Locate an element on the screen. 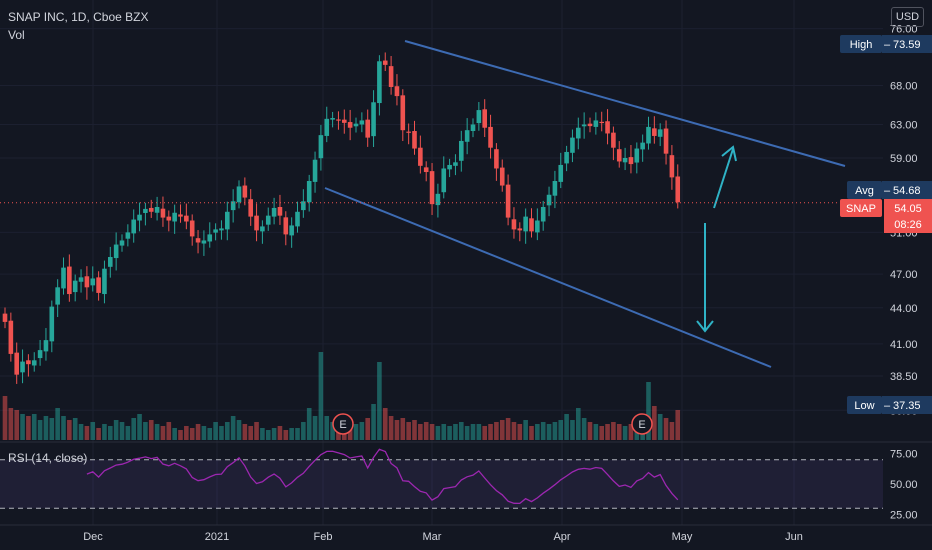  price-tick-label: 68.00 is located at coordinates (904, 86).